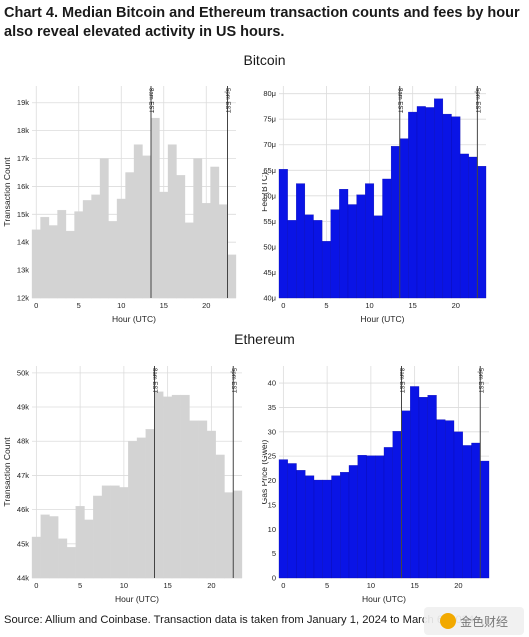 This screenshot has height=637, width=529. I want to click on vline-label: 5pm EST, so click(227, 100).